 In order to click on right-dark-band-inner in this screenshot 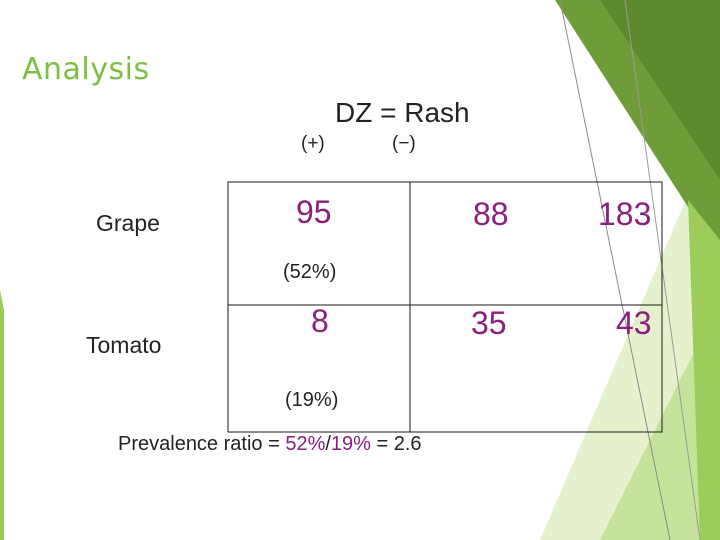, I will do `click(660, 90)`.